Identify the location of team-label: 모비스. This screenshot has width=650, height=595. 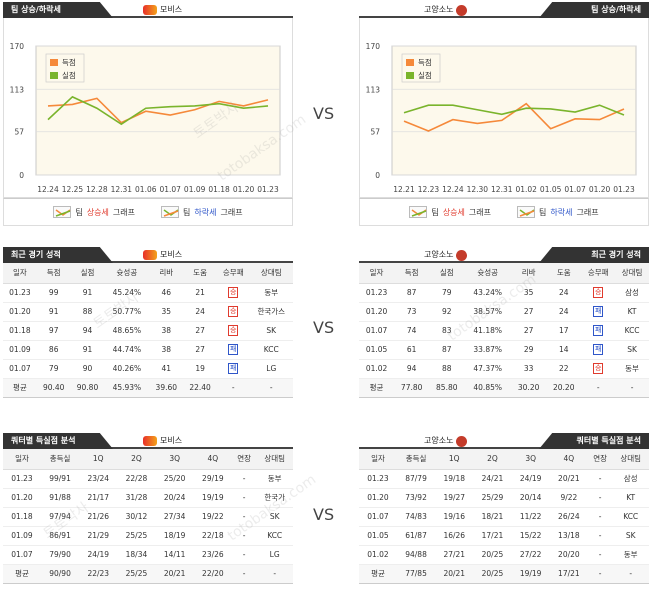
(162, 10).